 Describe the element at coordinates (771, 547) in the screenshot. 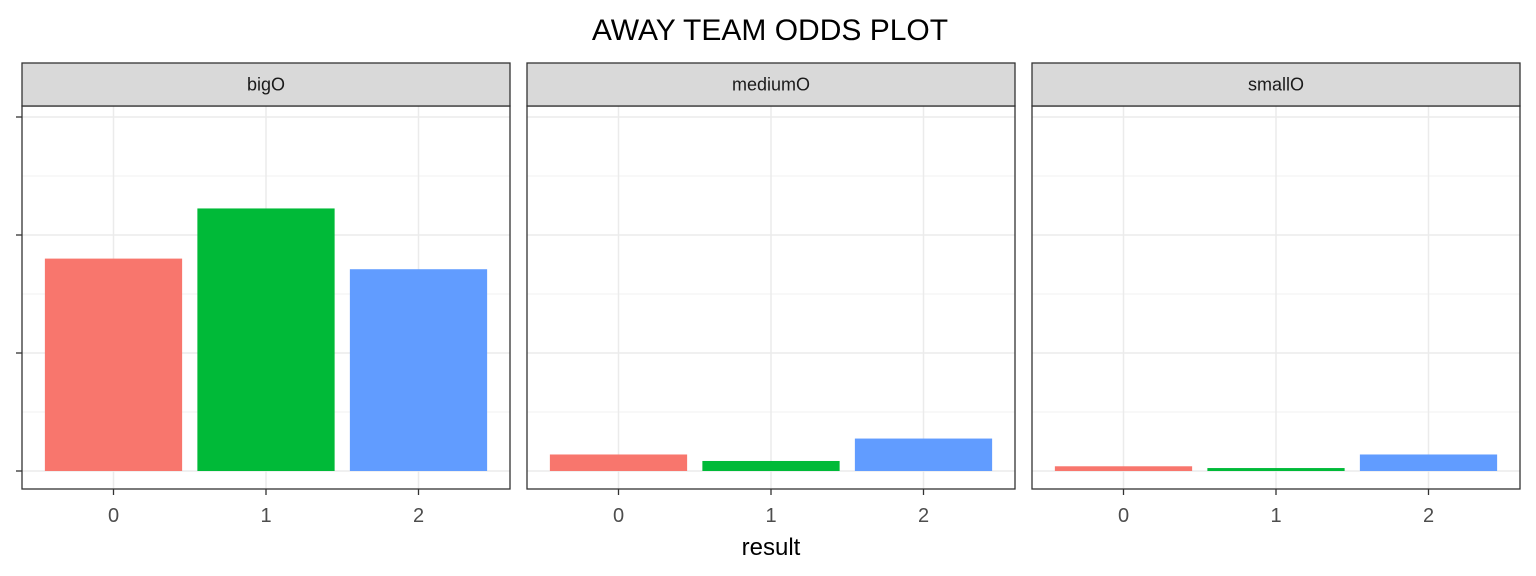

I see `x-axis-label: result` at that location.